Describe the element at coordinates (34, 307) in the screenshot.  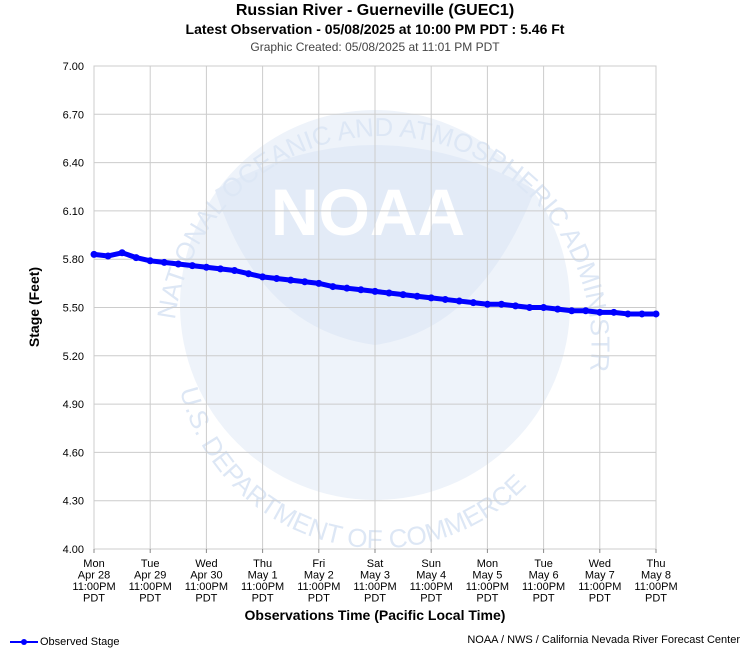
I see `y-axis-label: Stage (Feet)` at that location.